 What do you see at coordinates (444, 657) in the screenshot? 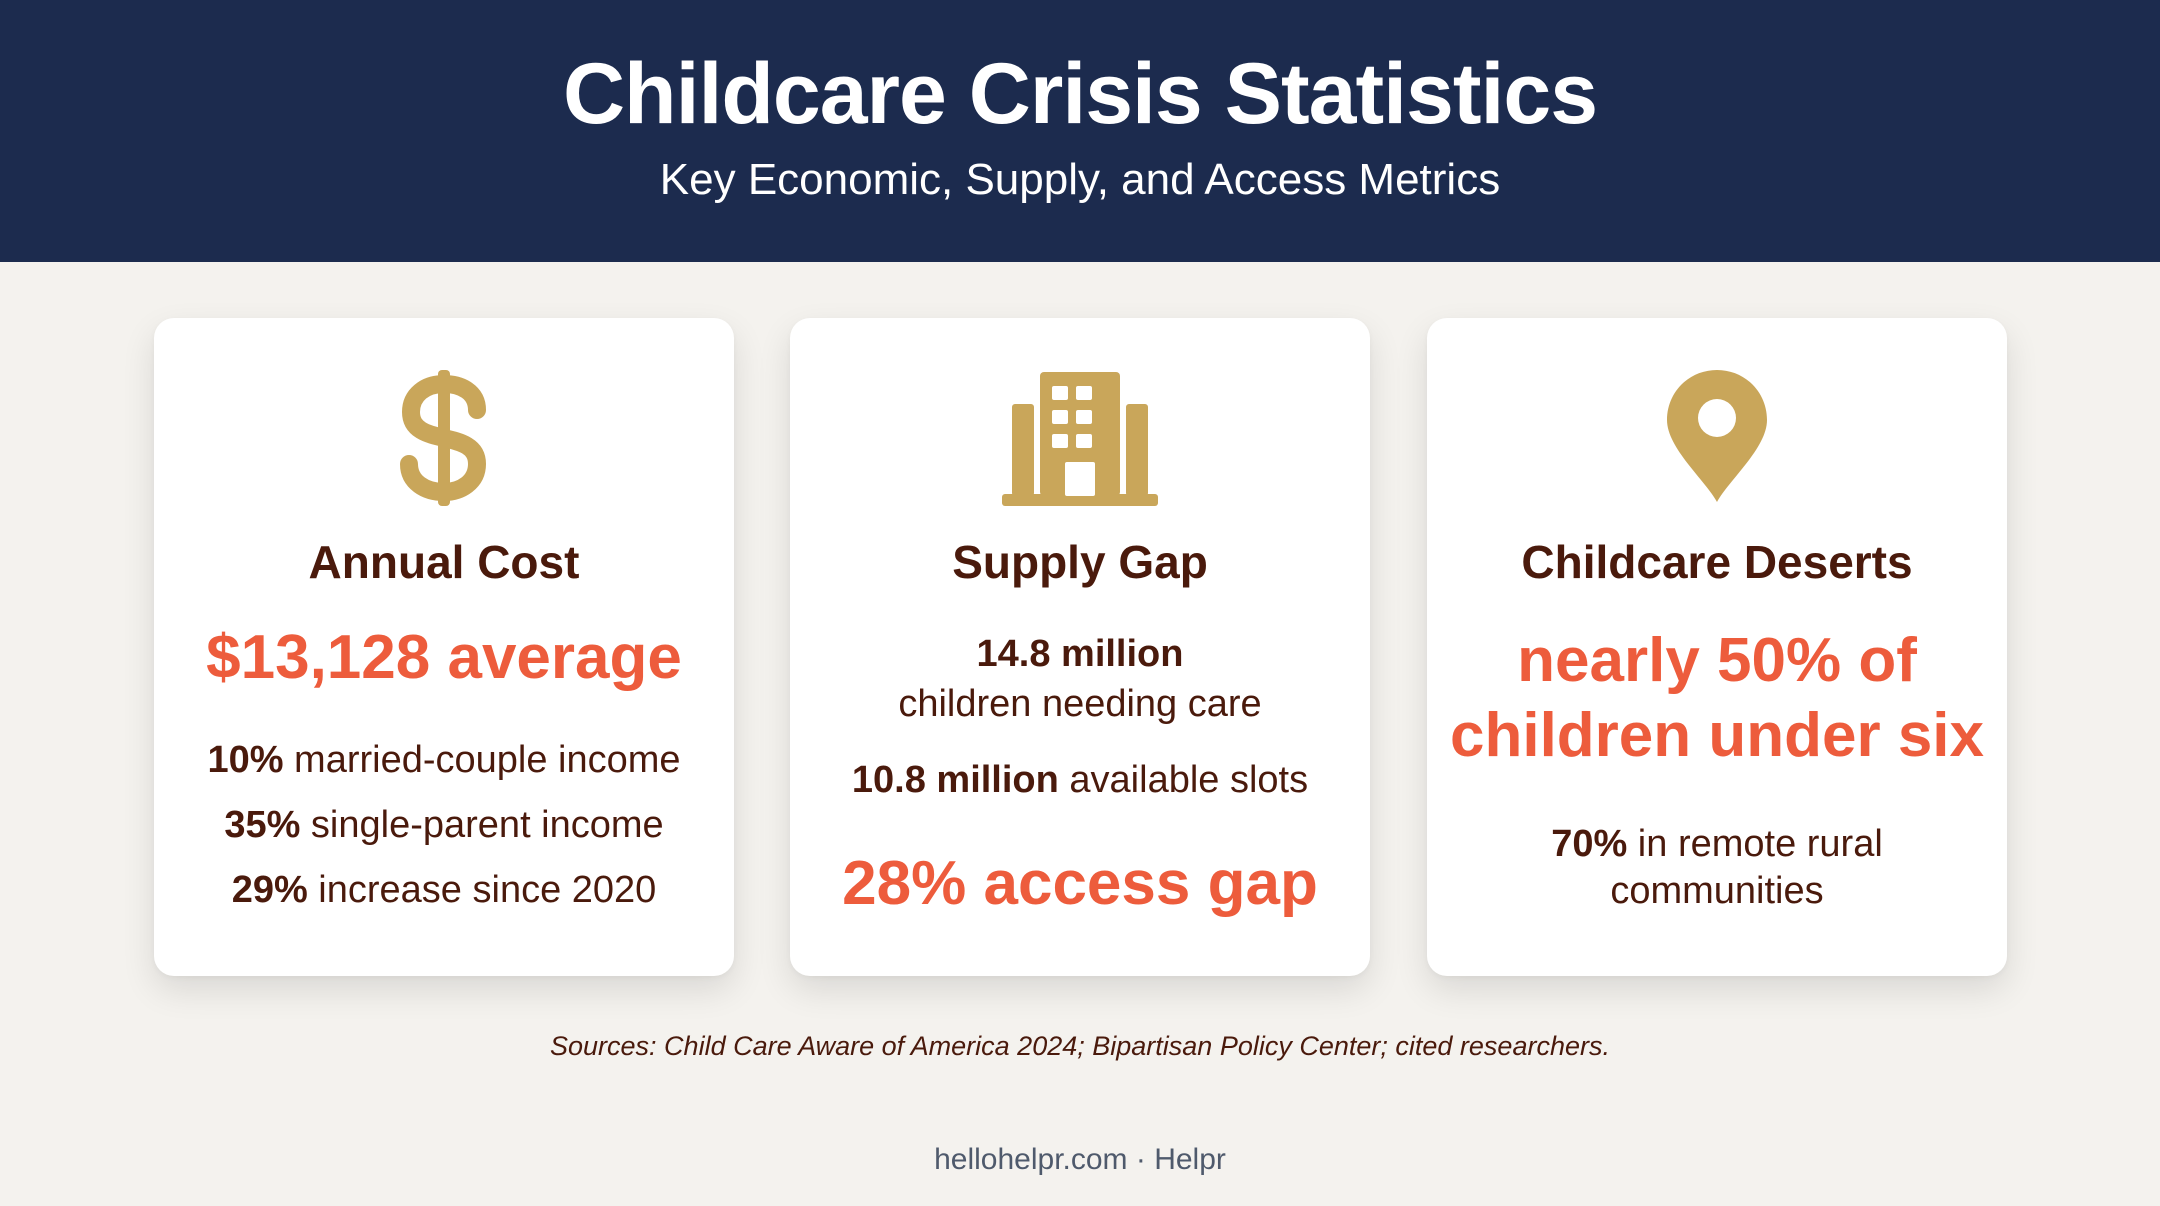
I see `annual-cost-highlight: $13,128 average` at bounding box center [444, 657].